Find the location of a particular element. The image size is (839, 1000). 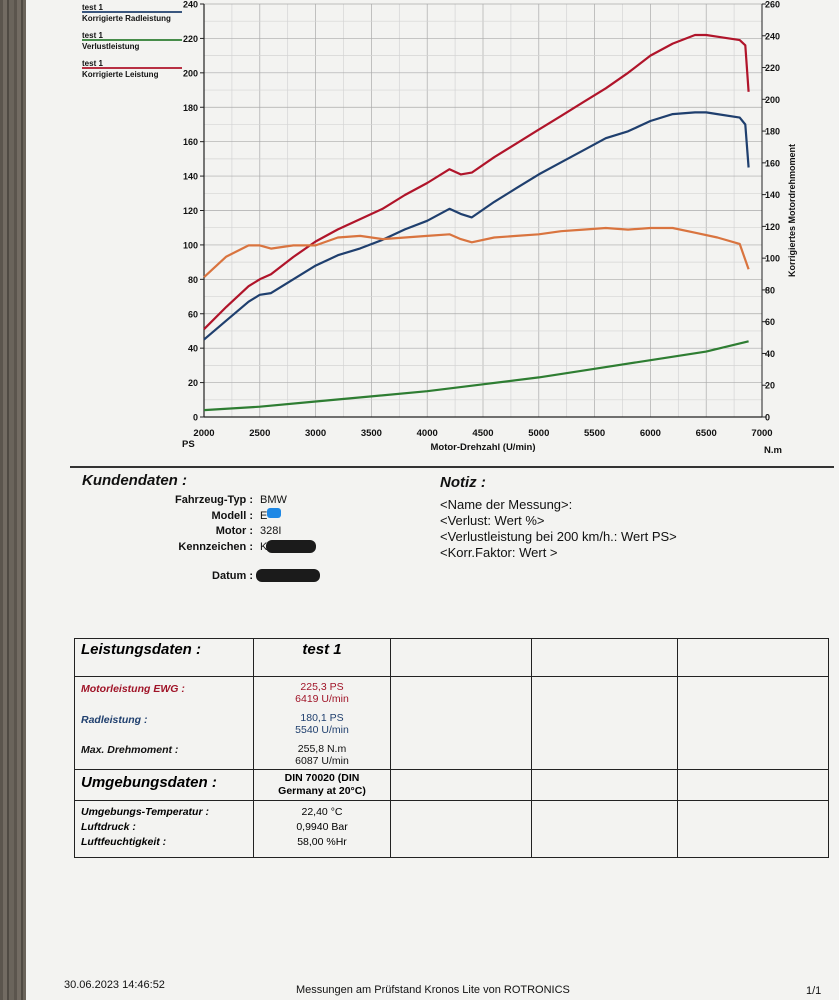

page-number: 1/1 is located at coordinates (814, 991).